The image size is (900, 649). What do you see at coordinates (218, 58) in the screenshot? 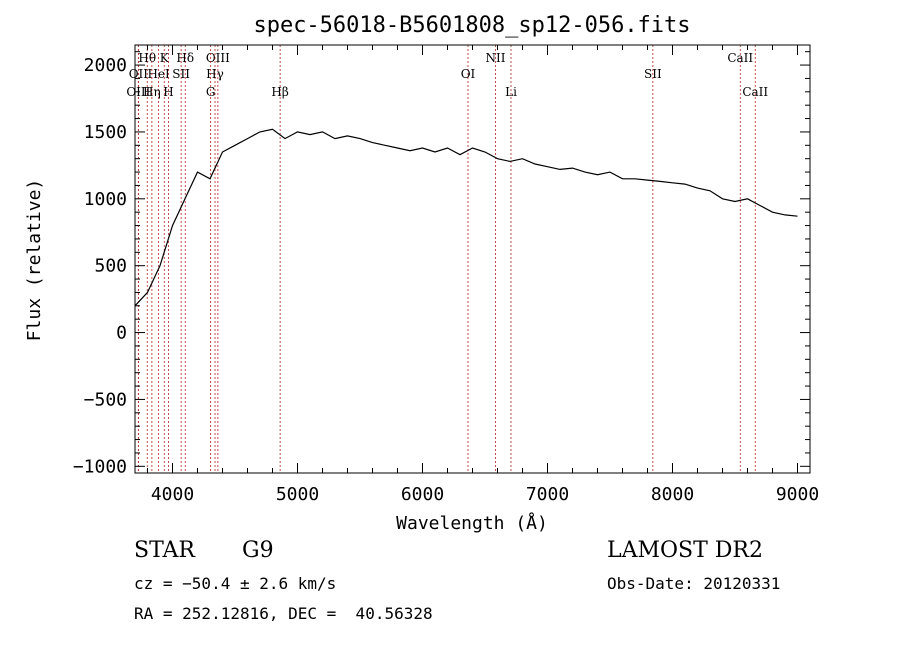
I see `spectral-line-label: OIII` at bounding box center [218, 58].